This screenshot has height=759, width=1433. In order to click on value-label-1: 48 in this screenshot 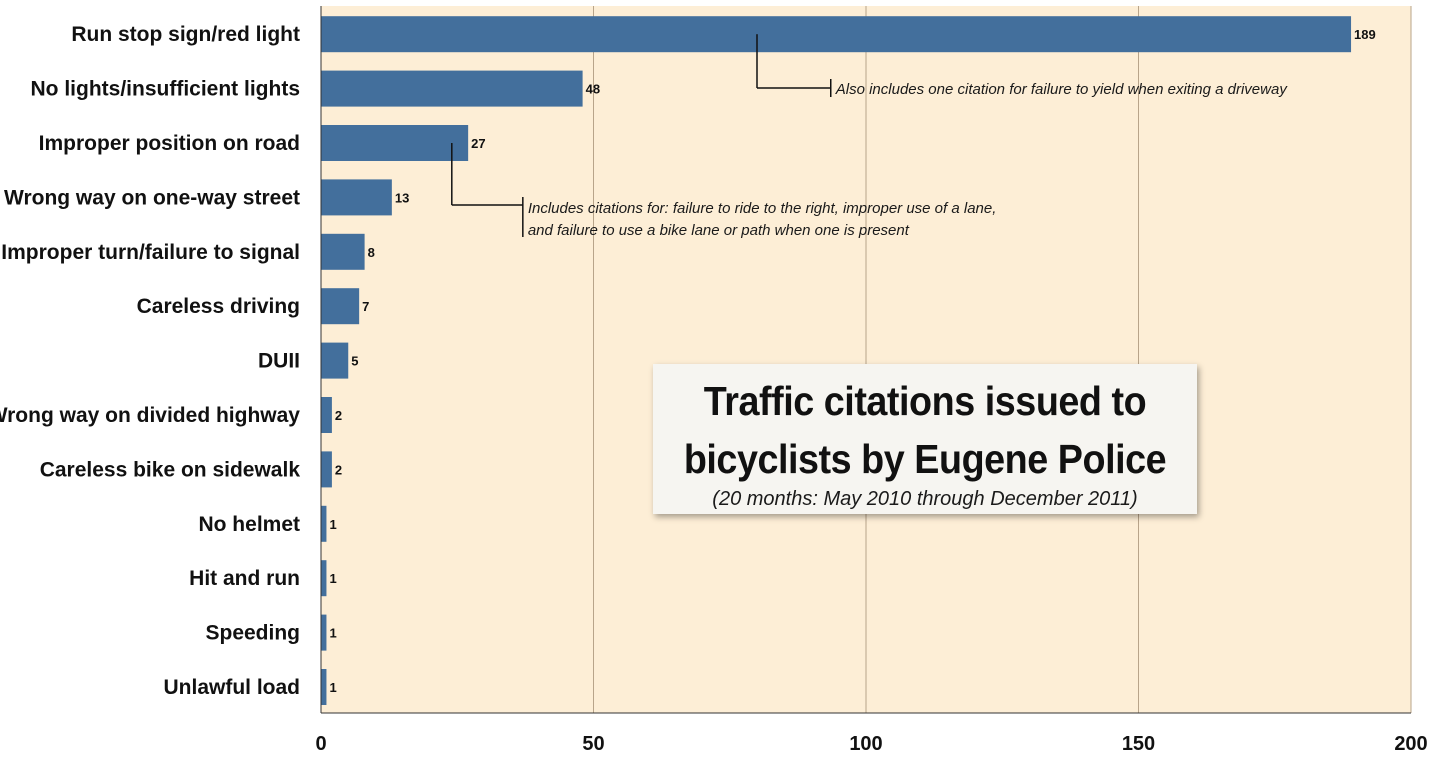, I will do `click(593, 89)`.